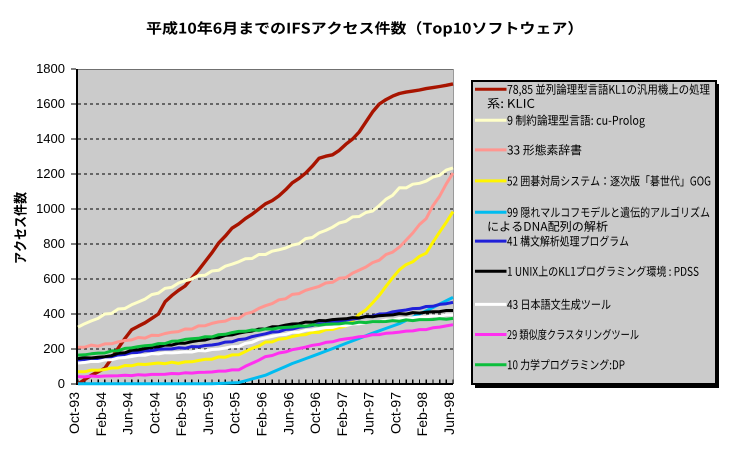 This screenshot has height=453, width=730. Describe the element at coordinates (342, 414) in the screenshot. I see `svg-text: Feb-97` at that location.